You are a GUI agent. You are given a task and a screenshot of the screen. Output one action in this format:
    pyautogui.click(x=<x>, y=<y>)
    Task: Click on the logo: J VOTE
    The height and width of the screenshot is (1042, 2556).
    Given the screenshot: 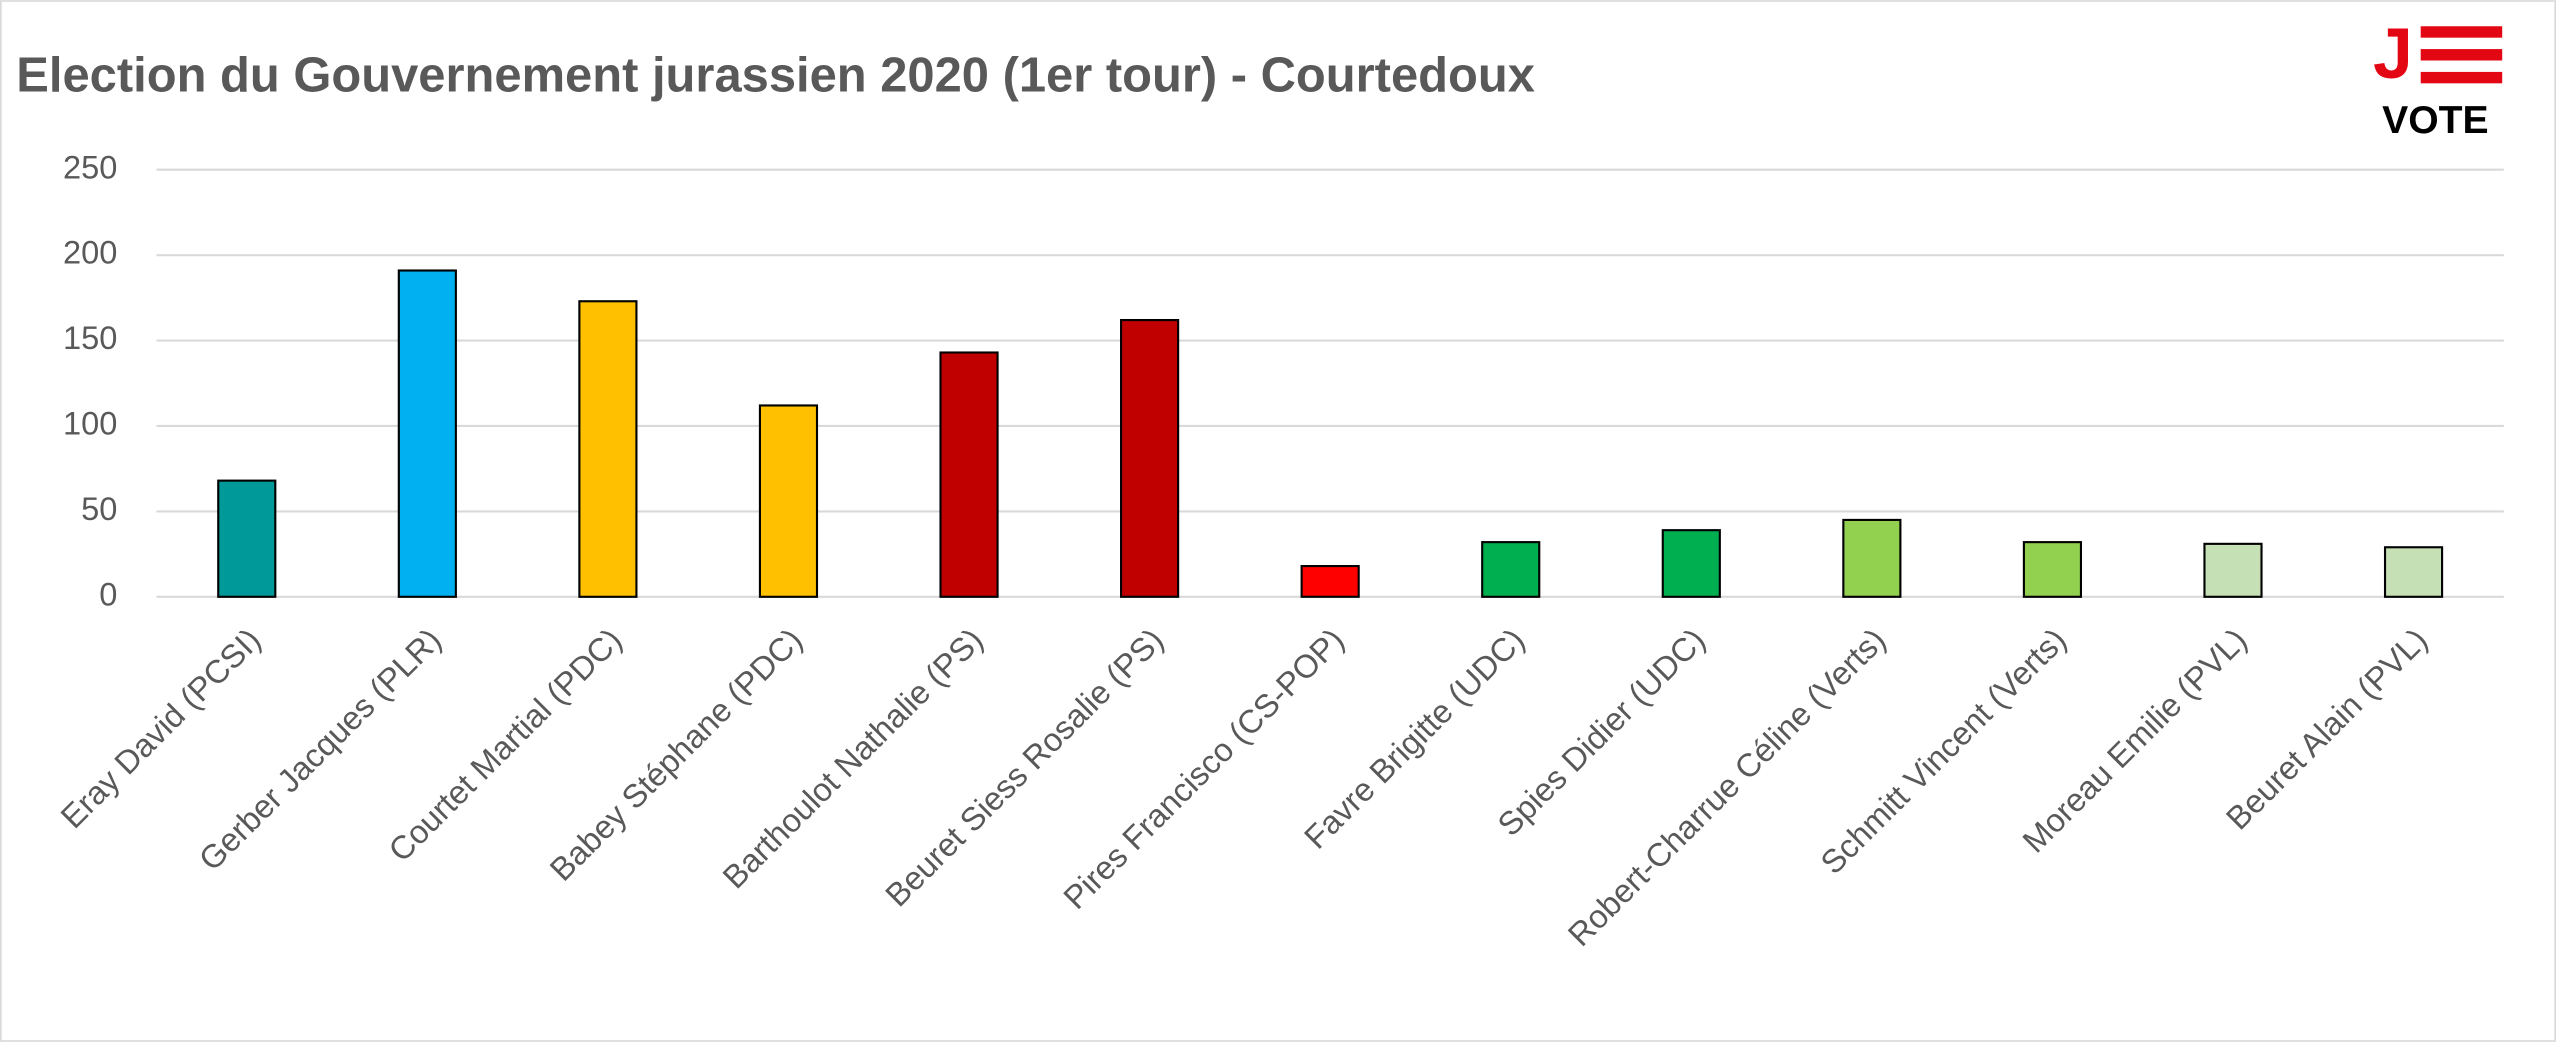 What is the action you would take?
    pyautogui.click(x=2438, y=78)
    